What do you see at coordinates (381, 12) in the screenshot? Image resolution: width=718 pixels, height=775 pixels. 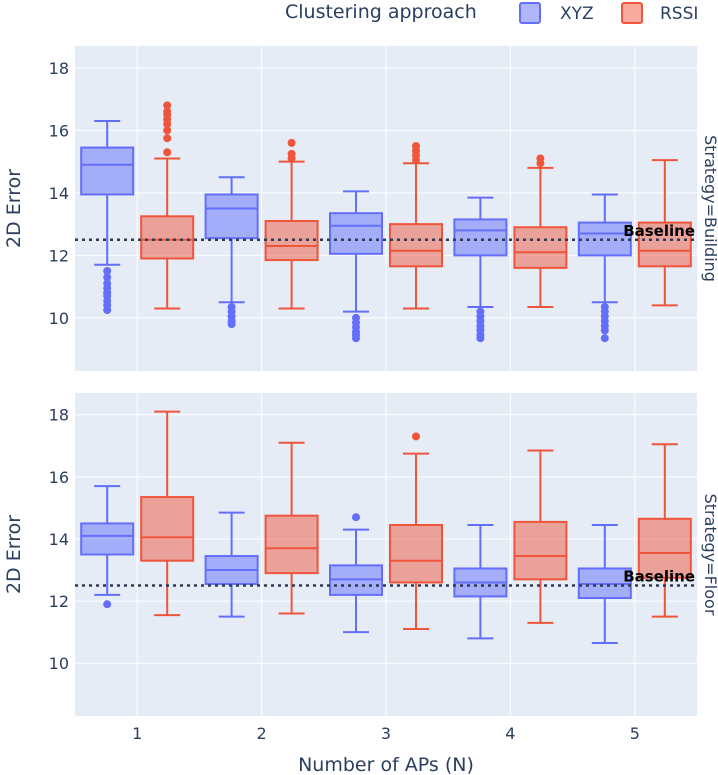 I see `legend-title: Clustering approach` at bounding box center [381, 12].